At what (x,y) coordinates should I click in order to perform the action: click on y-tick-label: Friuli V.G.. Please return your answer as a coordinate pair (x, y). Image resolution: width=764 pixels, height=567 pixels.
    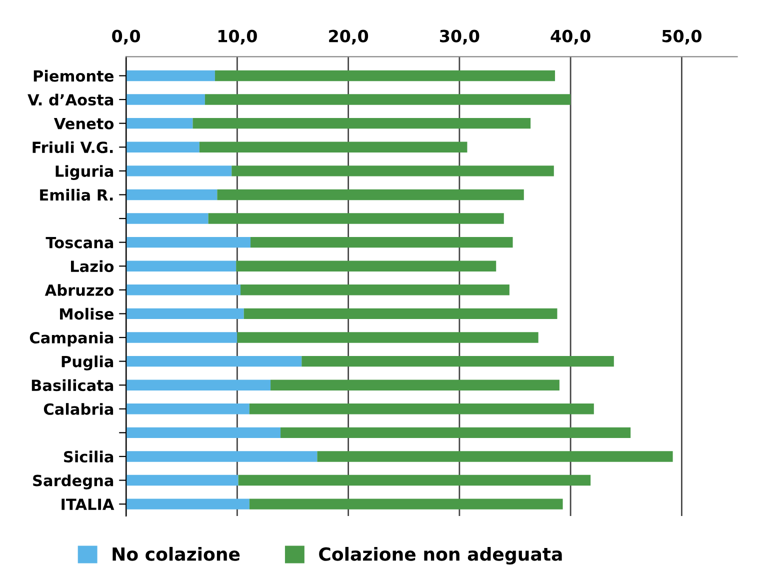
    Looking at the image, I should click on (72, 147).